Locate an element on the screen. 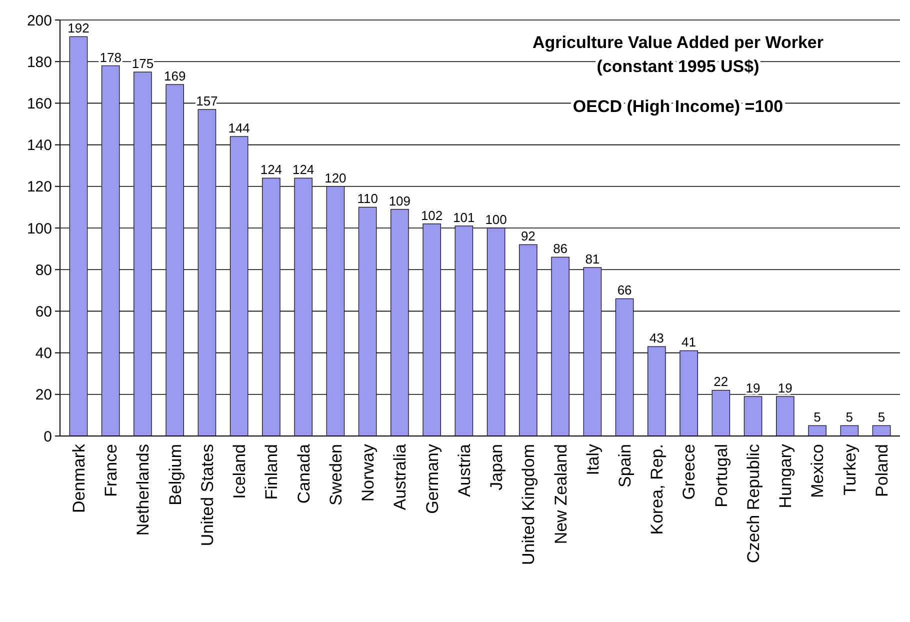  x-tick-label: Belgium is located at coordinates (175, 475).